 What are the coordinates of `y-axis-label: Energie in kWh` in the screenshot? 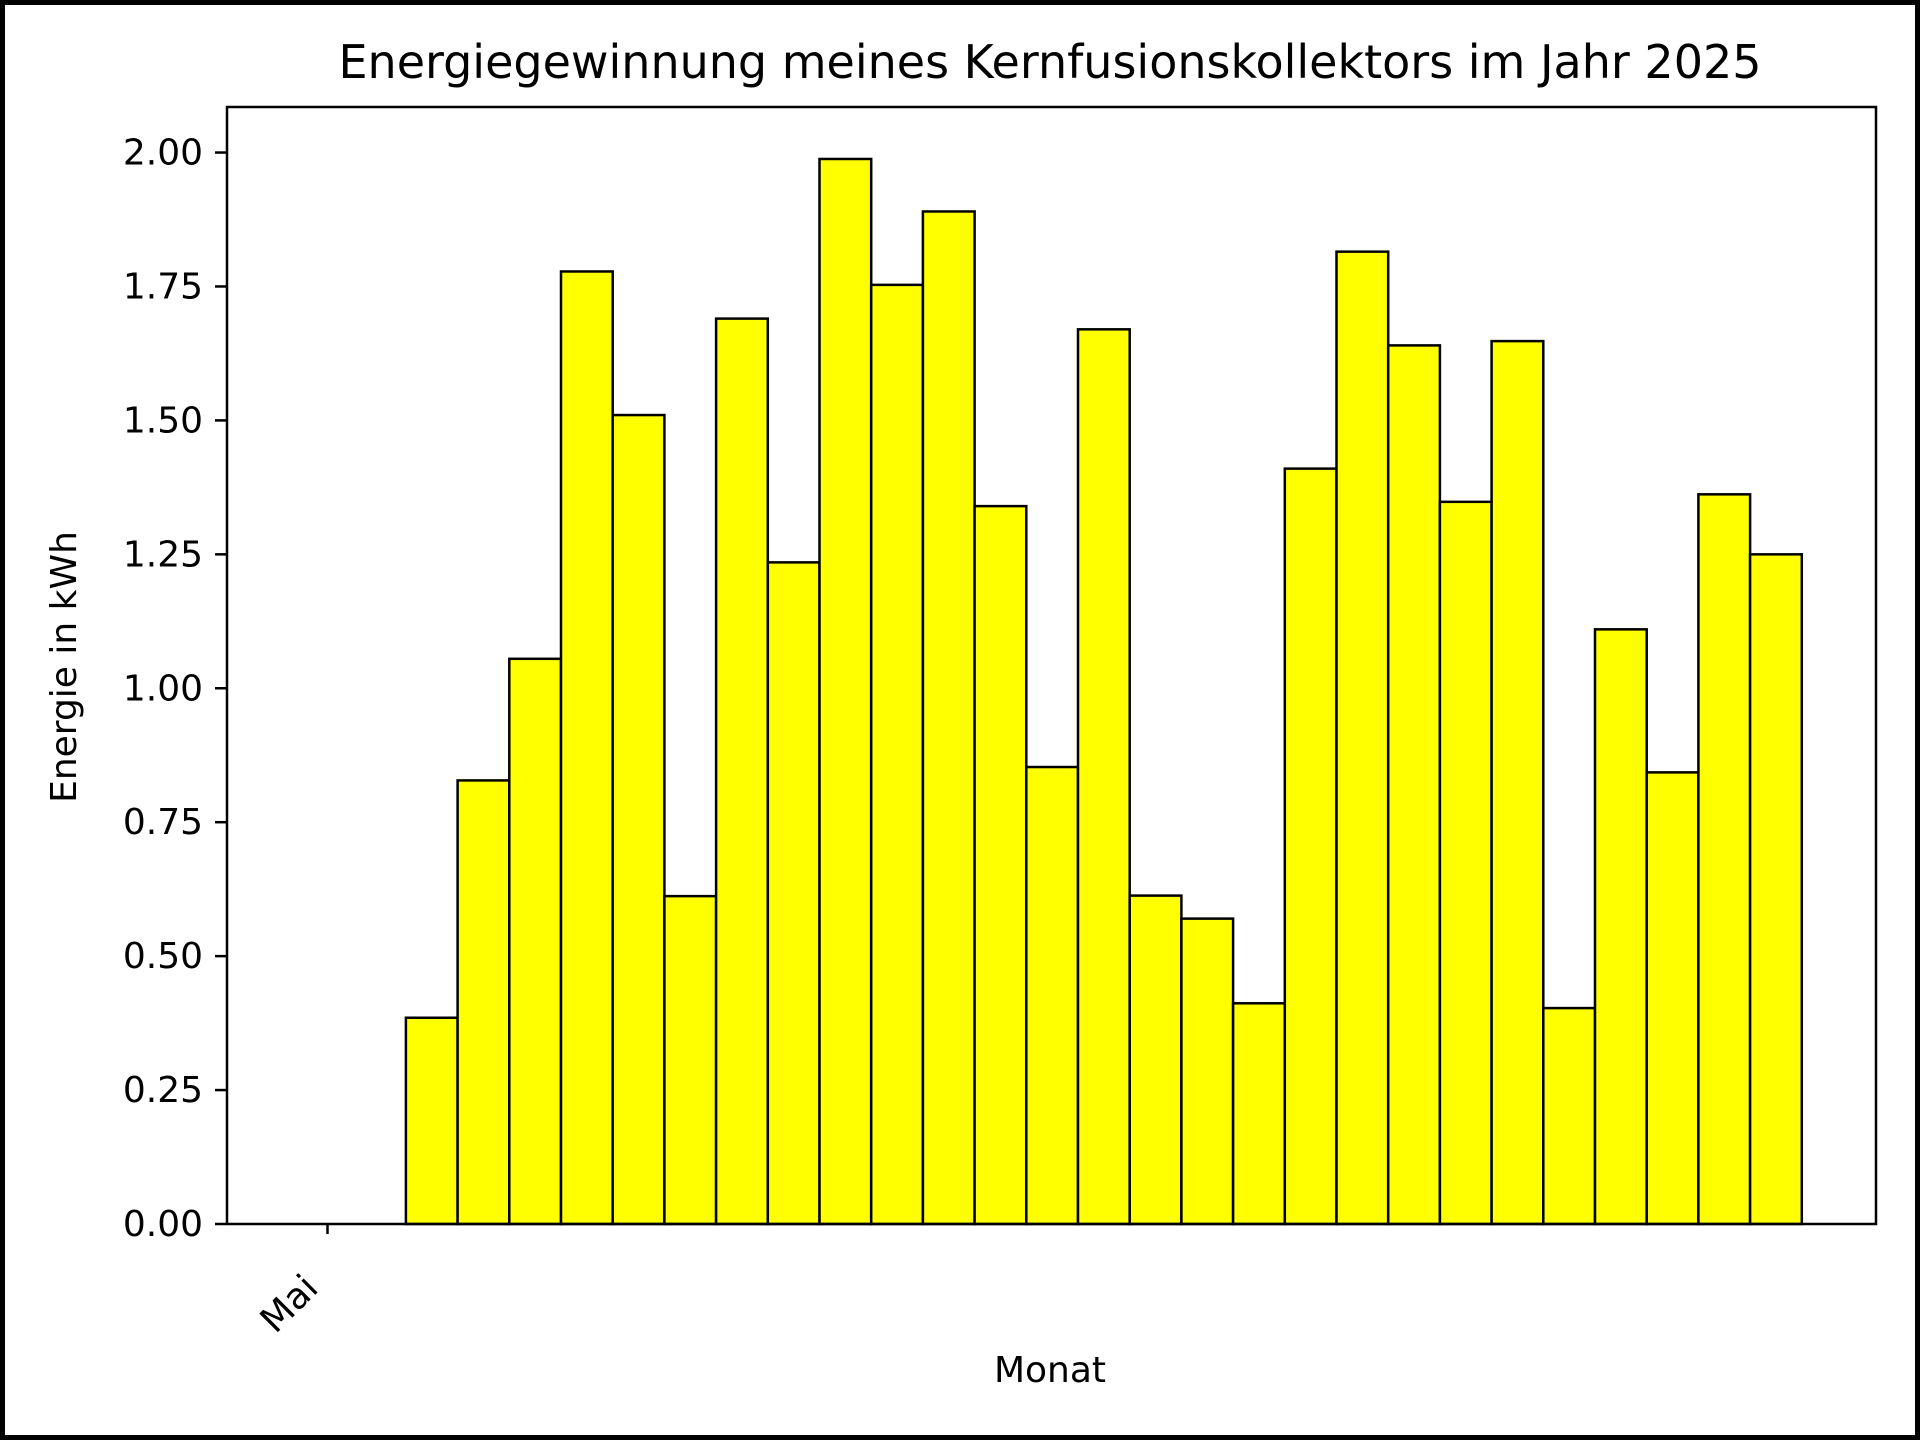 It's located at (64, 667).